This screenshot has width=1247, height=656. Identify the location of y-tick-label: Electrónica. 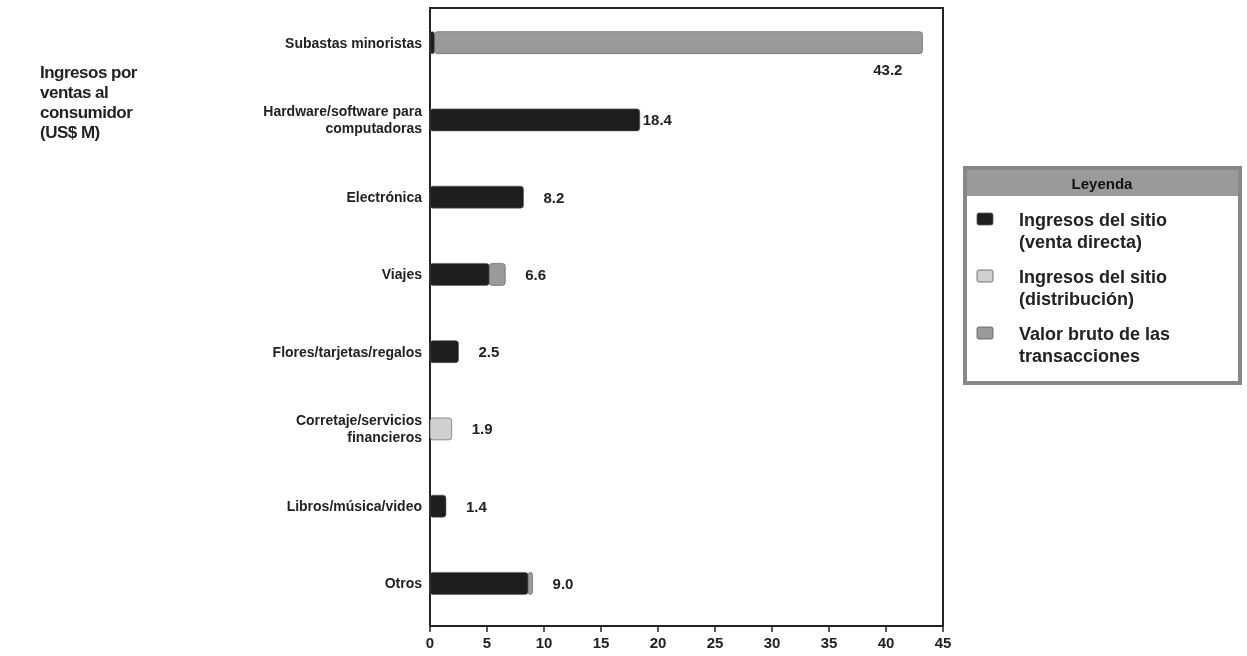
(384, 197).